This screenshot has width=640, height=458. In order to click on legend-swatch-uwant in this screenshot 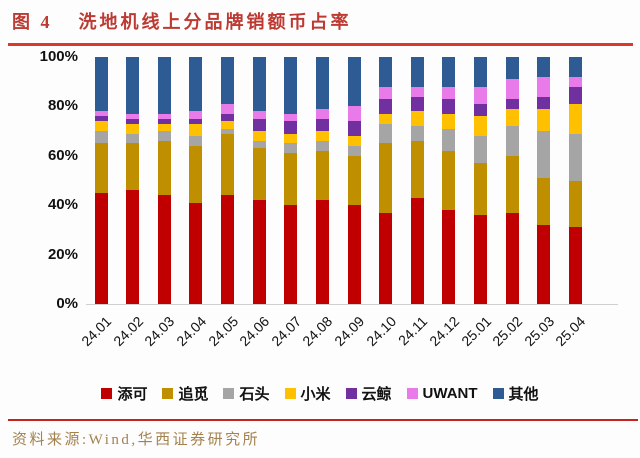, I will do `click(412, 393)`.